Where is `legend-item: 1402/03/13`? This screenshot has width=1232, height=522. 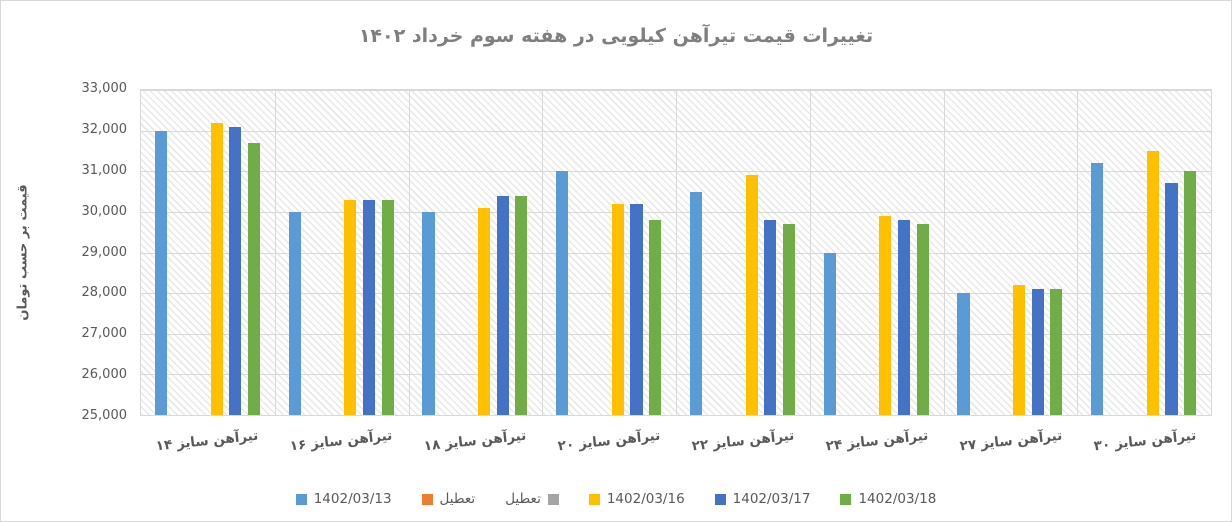
legend-item: 1402/03/13 is located at coordinates (343, 499).